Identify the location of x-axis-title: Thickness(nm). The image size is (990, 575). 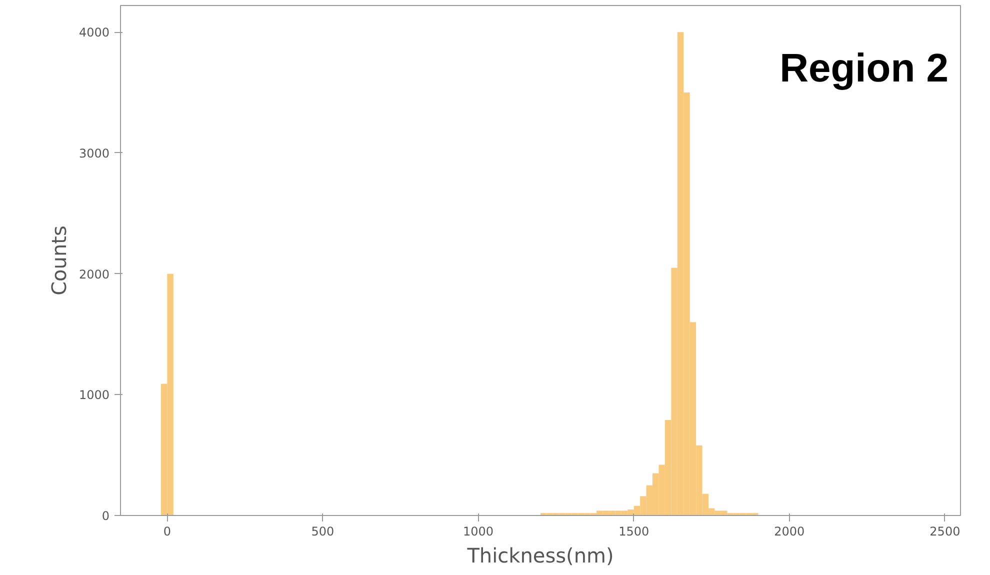
(540, 556).